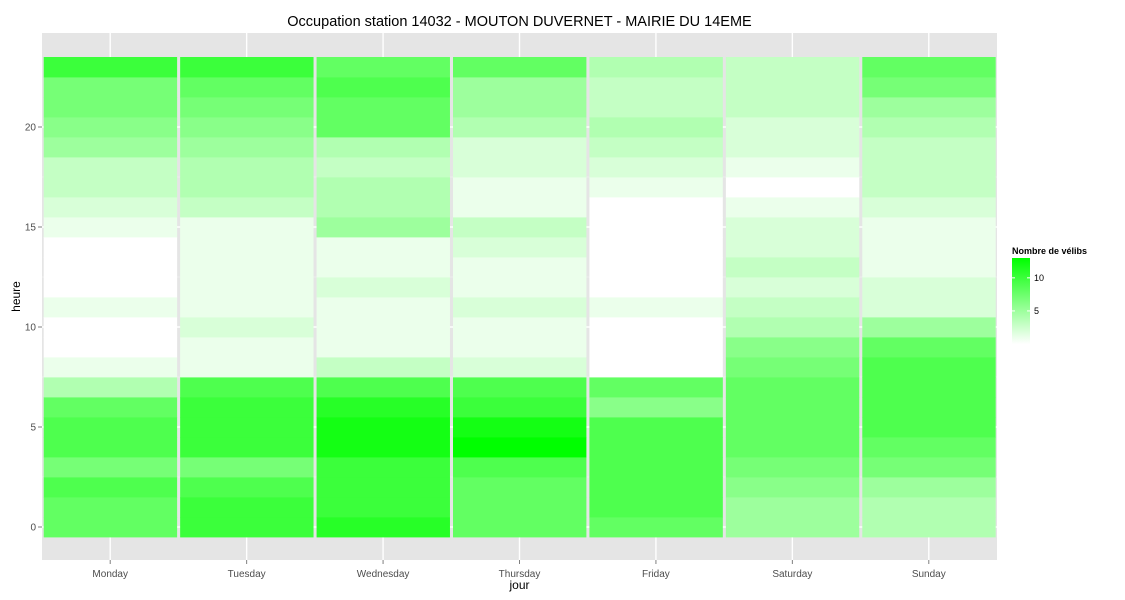  Describe the element at coordinates (1039, 278) in the screenshot. I see `legend-tick-label: 10` at that location.